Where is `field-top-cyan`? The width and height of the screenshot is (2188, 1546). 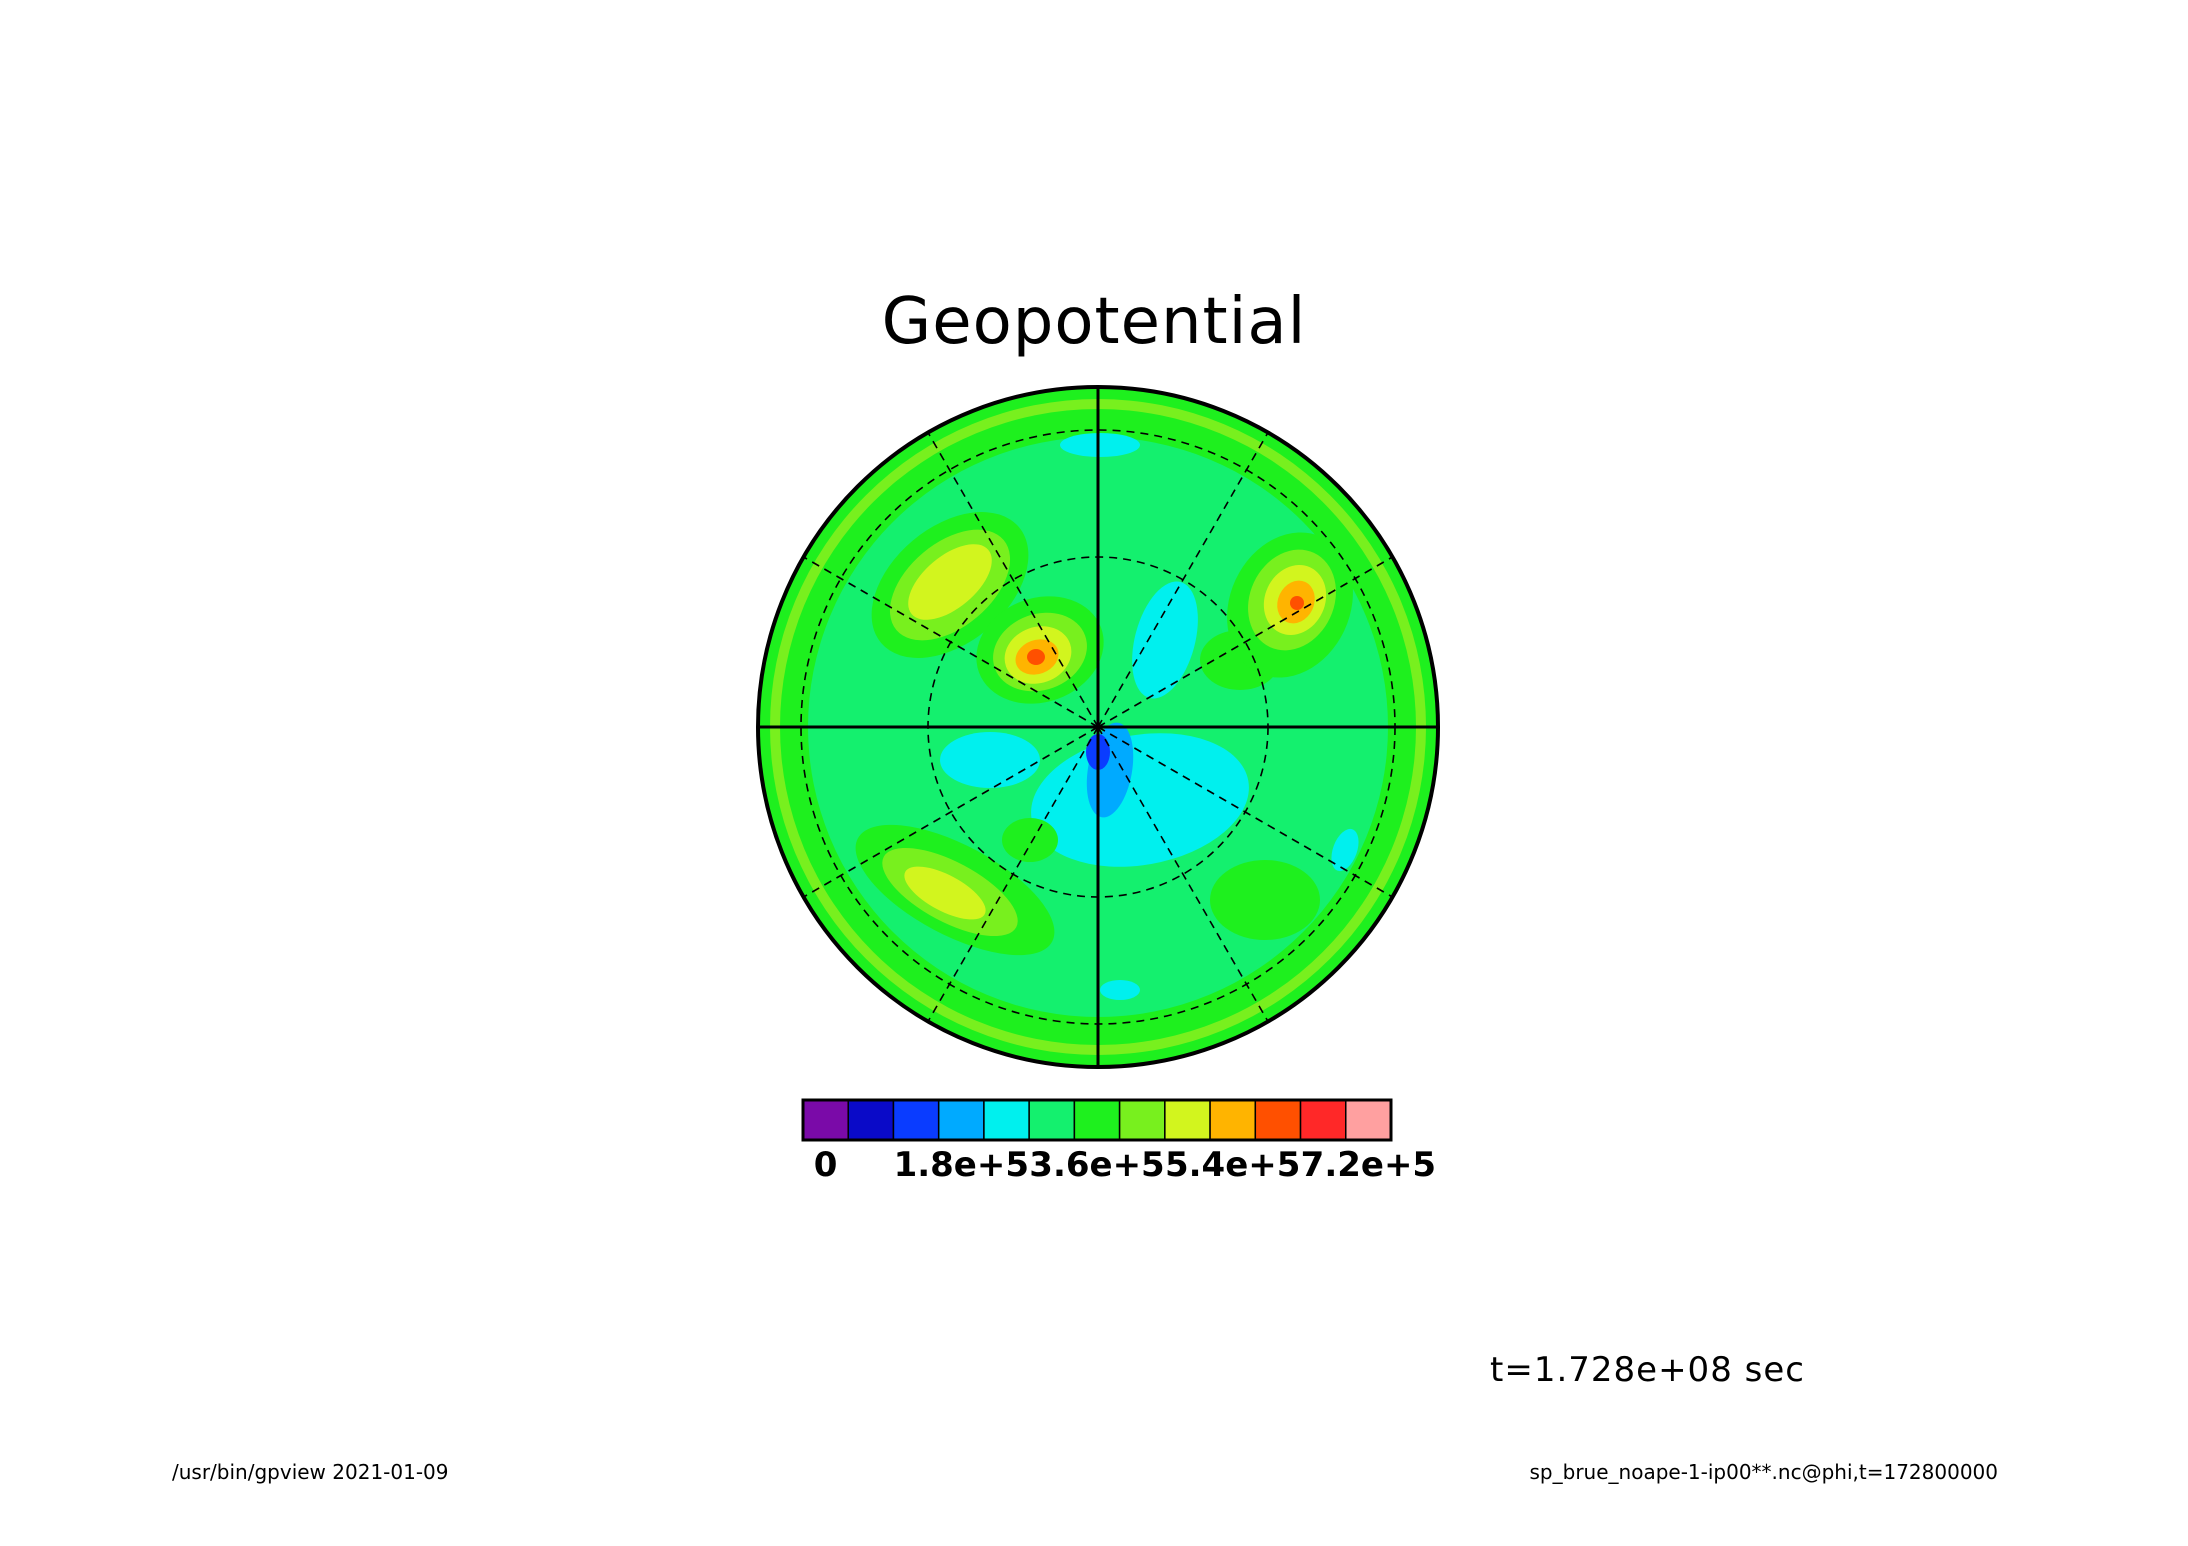
field-top-cyan is located at coordinates (1100, 445).